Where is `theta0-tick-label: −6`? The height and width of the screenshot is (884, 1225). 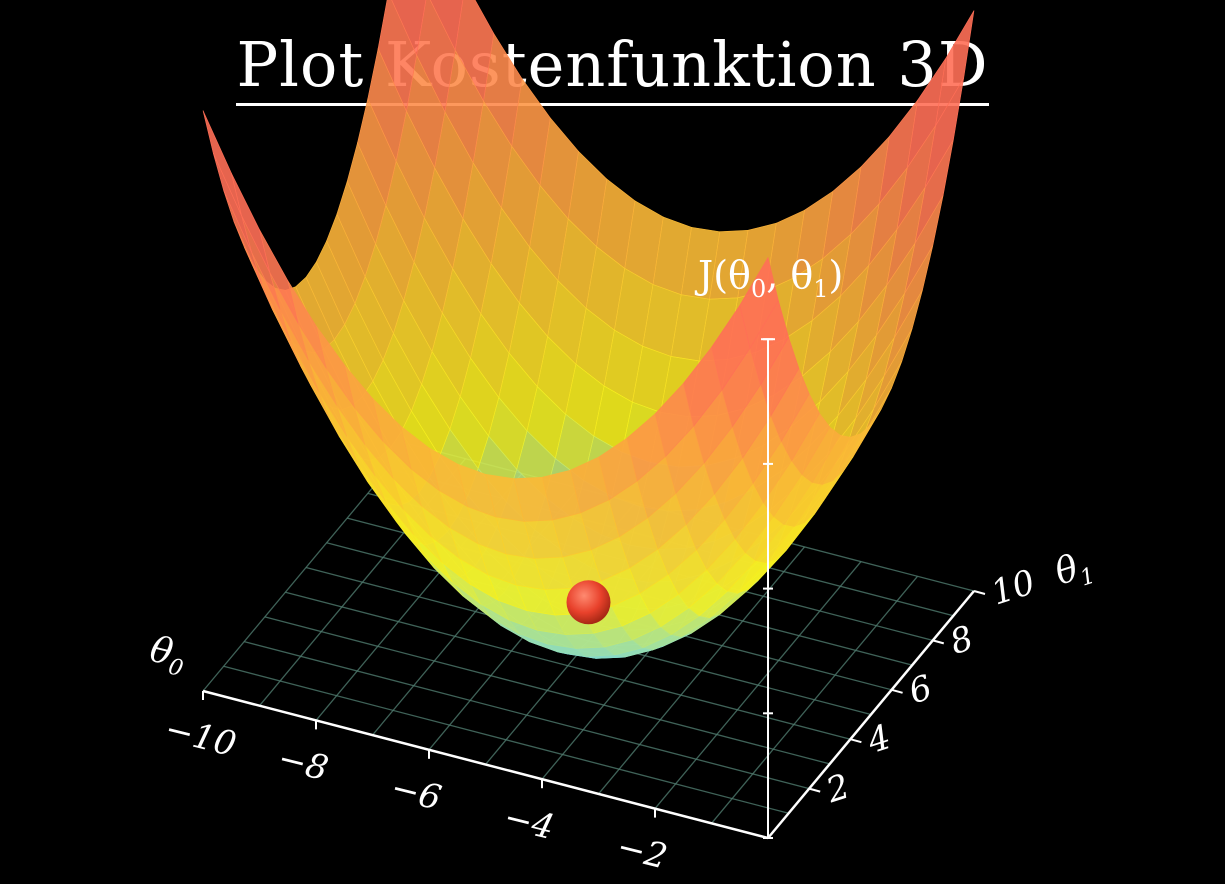 theta0-tick-label: −6 is located at coordinates (416, 793).